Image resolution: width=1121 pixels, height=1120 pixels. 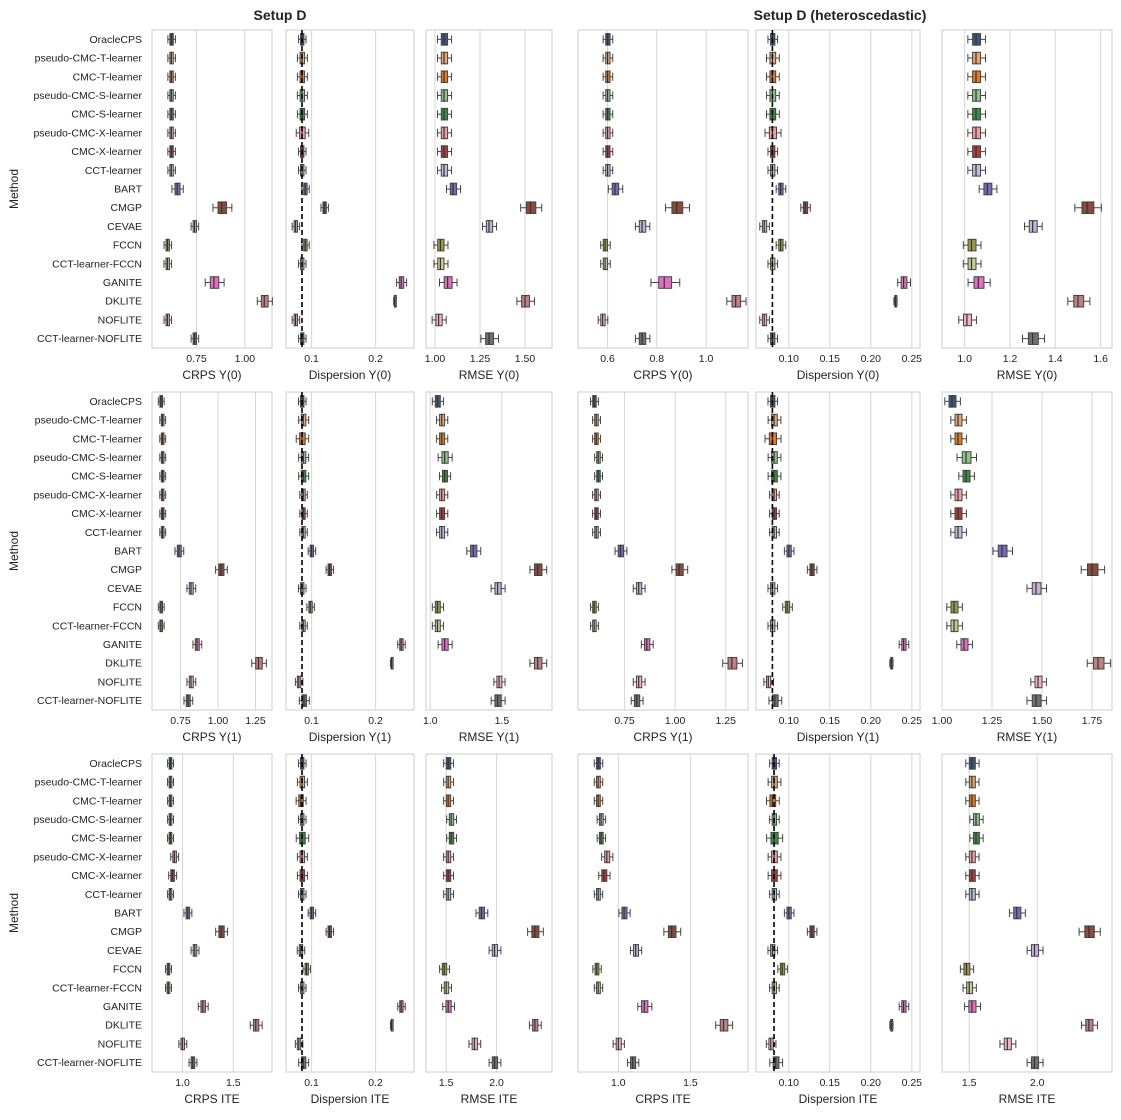 What do you see at coordinates (255, 721) in the screenshot?
I see `x-tick-label: 1.25` at bounding box center [255, 721].